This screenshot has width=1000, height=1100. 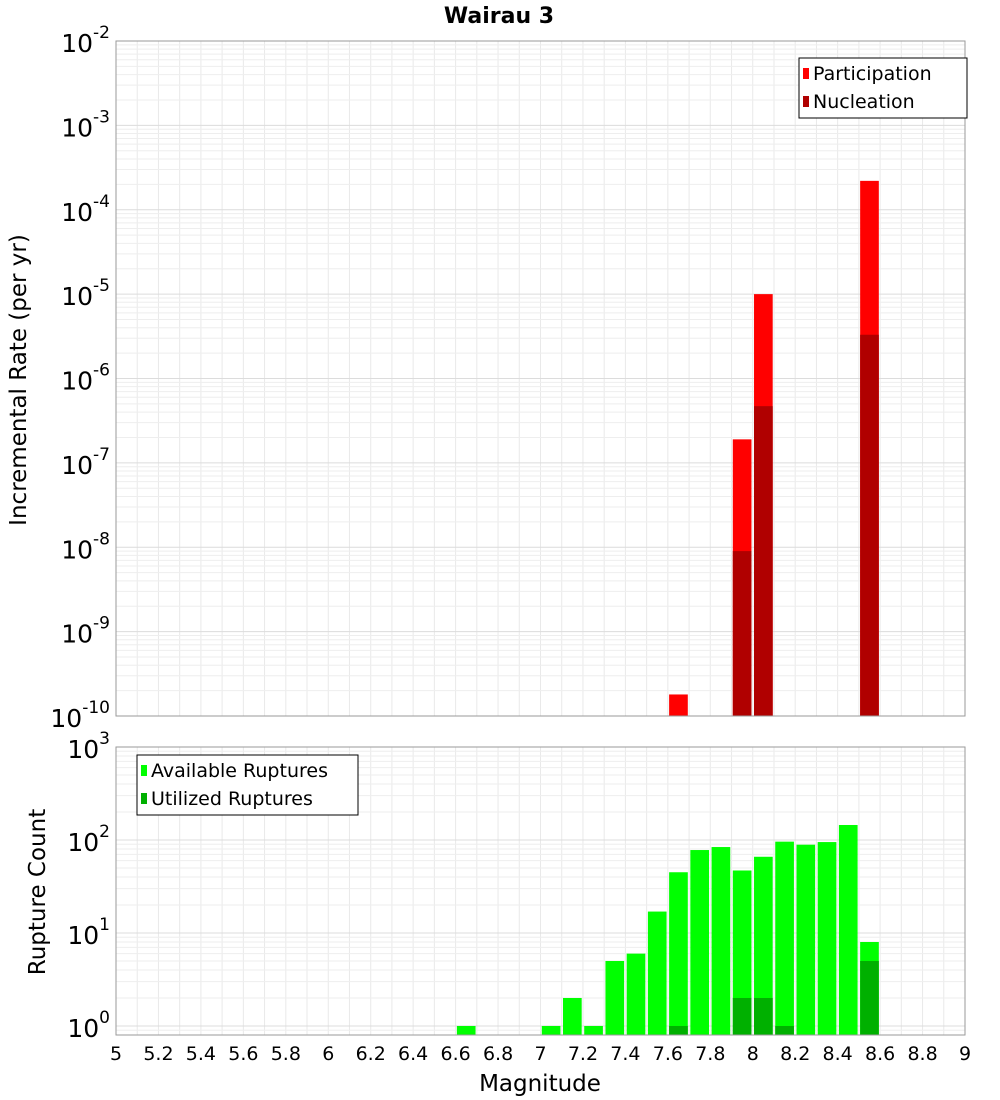 What do you see at coordinates (328, 1054) in the screenshot?
I see `x-tick-label: 6` at bounding box center [328, 1054].